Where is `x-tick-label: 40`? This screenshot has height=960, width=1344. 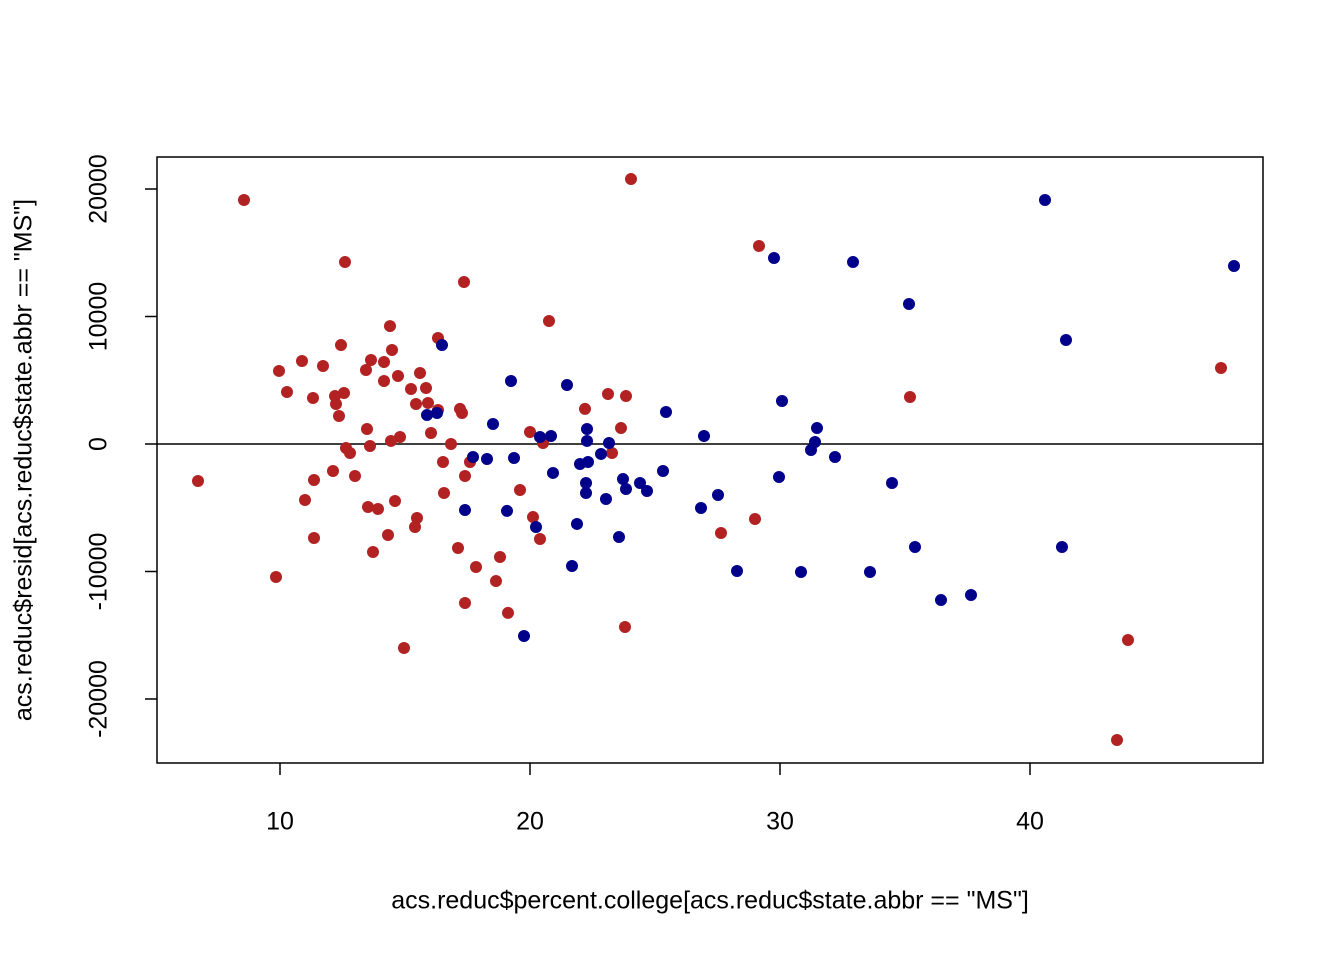 x-tick-label: 40 is located at coordinates (1030, 822).